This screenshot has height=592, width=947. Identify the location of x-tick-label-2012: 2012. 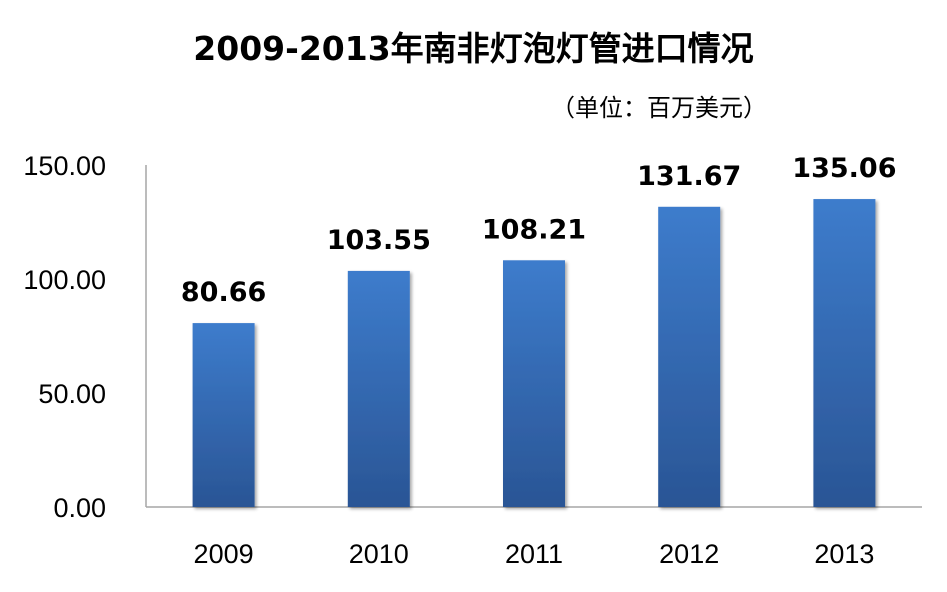
(689, 554).